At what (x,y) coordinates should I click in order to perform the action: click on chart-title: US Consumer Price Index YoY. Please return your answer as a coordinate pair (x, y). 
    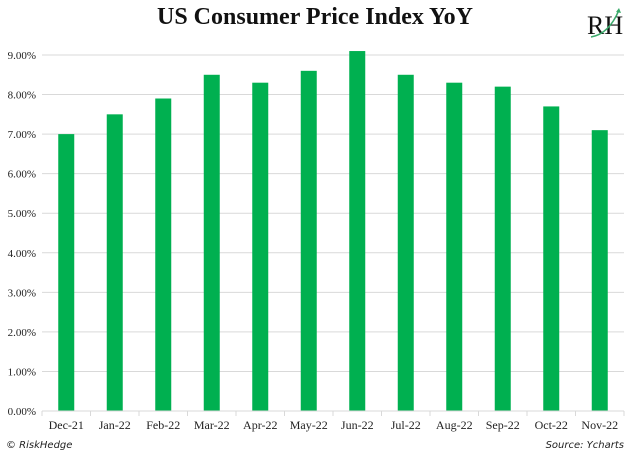
    Looking at the image, I should click on (315, 17).